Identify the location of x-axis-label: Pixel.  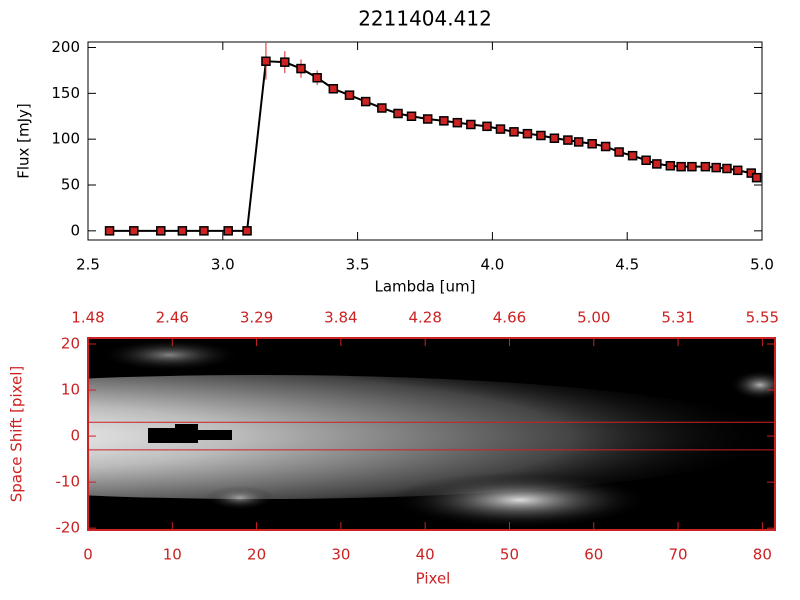
(433, 579).